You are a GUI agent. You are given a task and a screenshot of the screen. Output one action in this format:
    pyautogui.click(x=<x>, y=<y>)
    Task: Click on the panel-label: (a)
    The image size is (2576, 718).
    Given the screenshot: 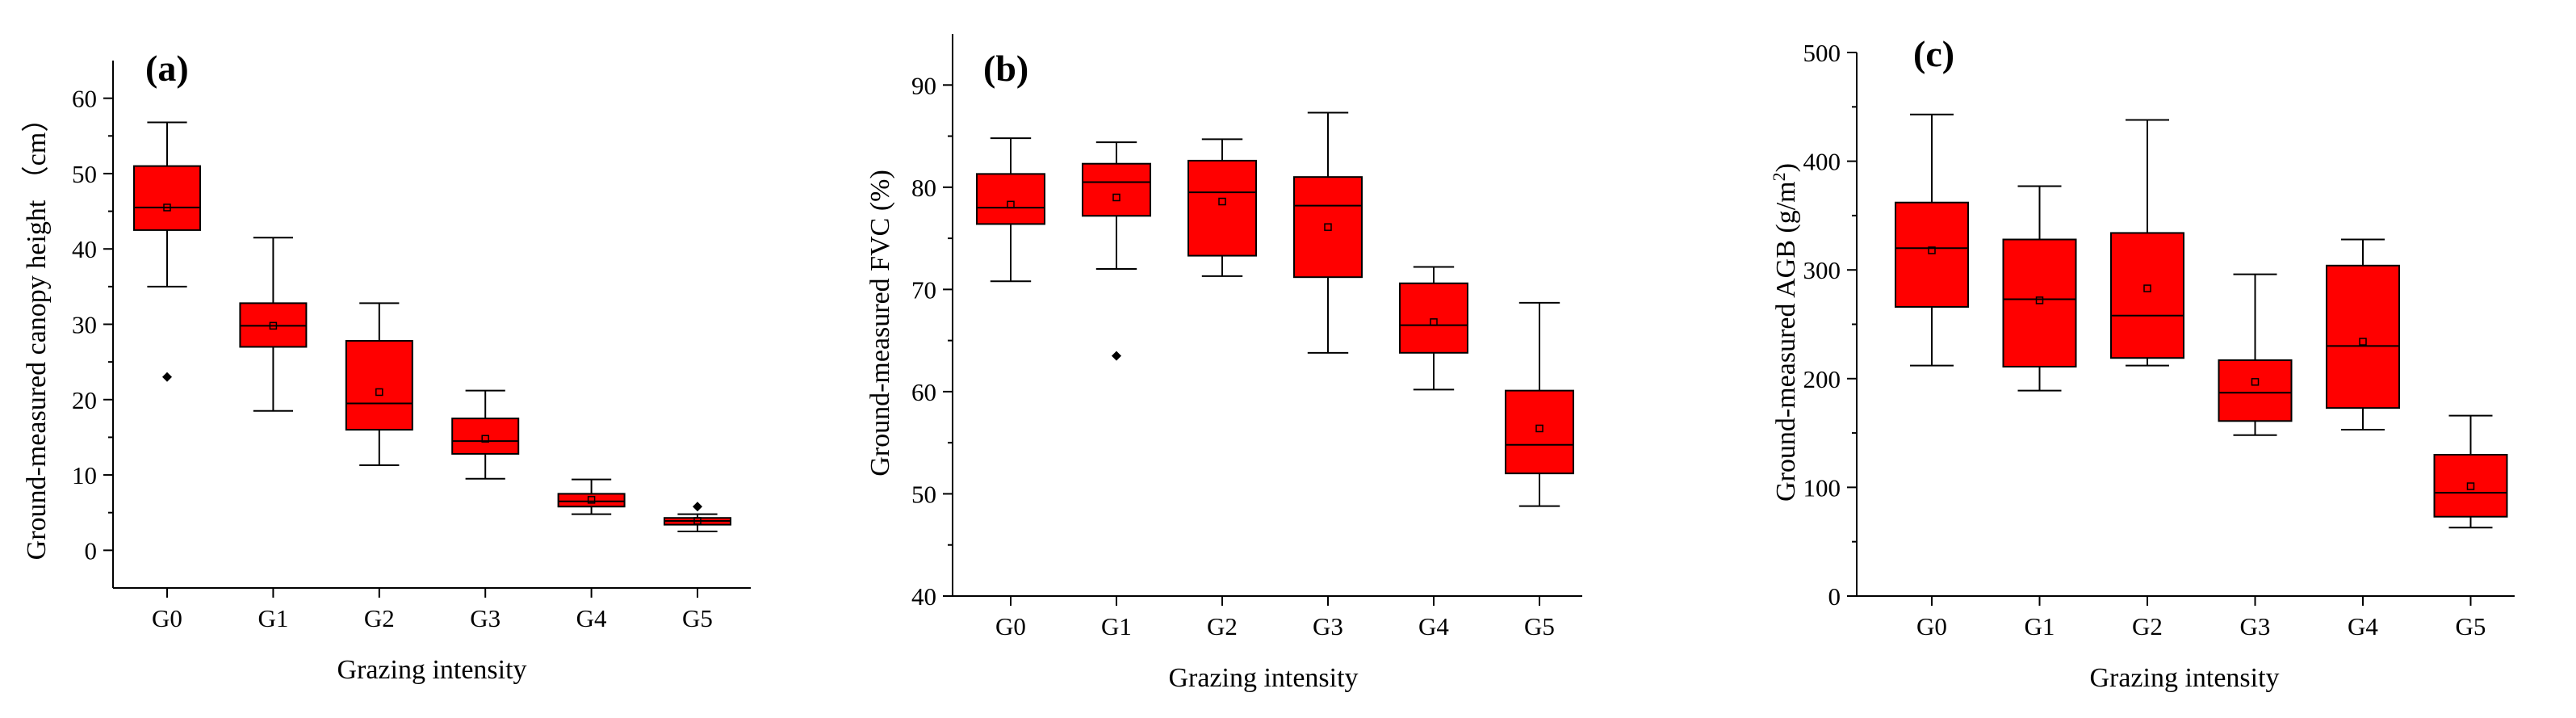 What is the action you would take?
    pyautogui.click(x=167, y=68)
    